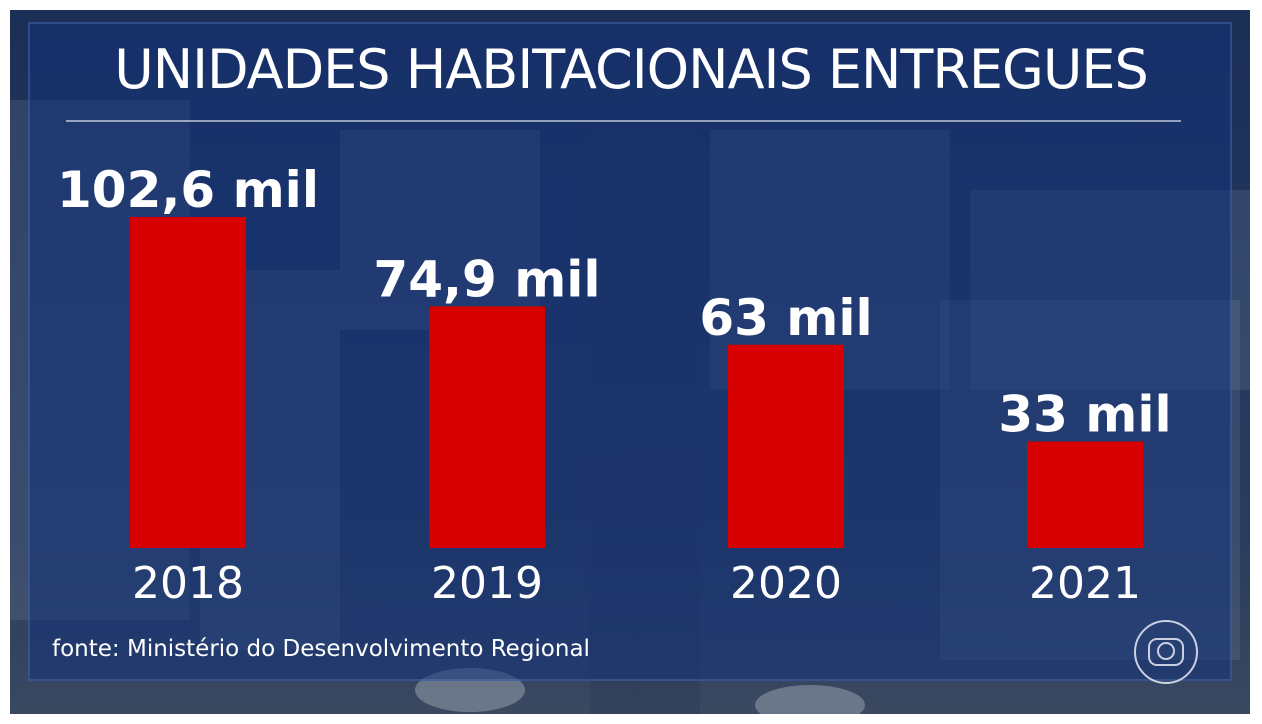 This screenshot has height=724, width=1262. I want to click on logo-circle-shape, so click(1166, 651).